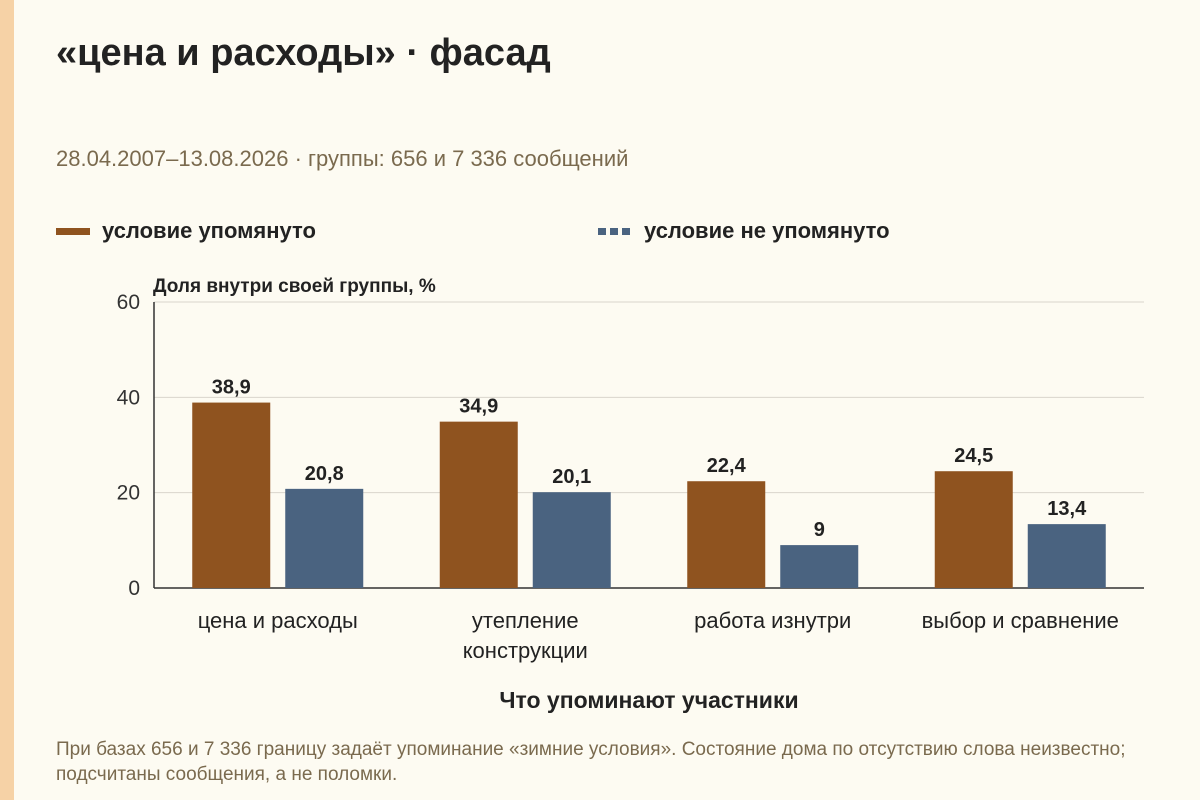  I want to click on page-title: «цена и расходы» · фасад, so click(303, 53).